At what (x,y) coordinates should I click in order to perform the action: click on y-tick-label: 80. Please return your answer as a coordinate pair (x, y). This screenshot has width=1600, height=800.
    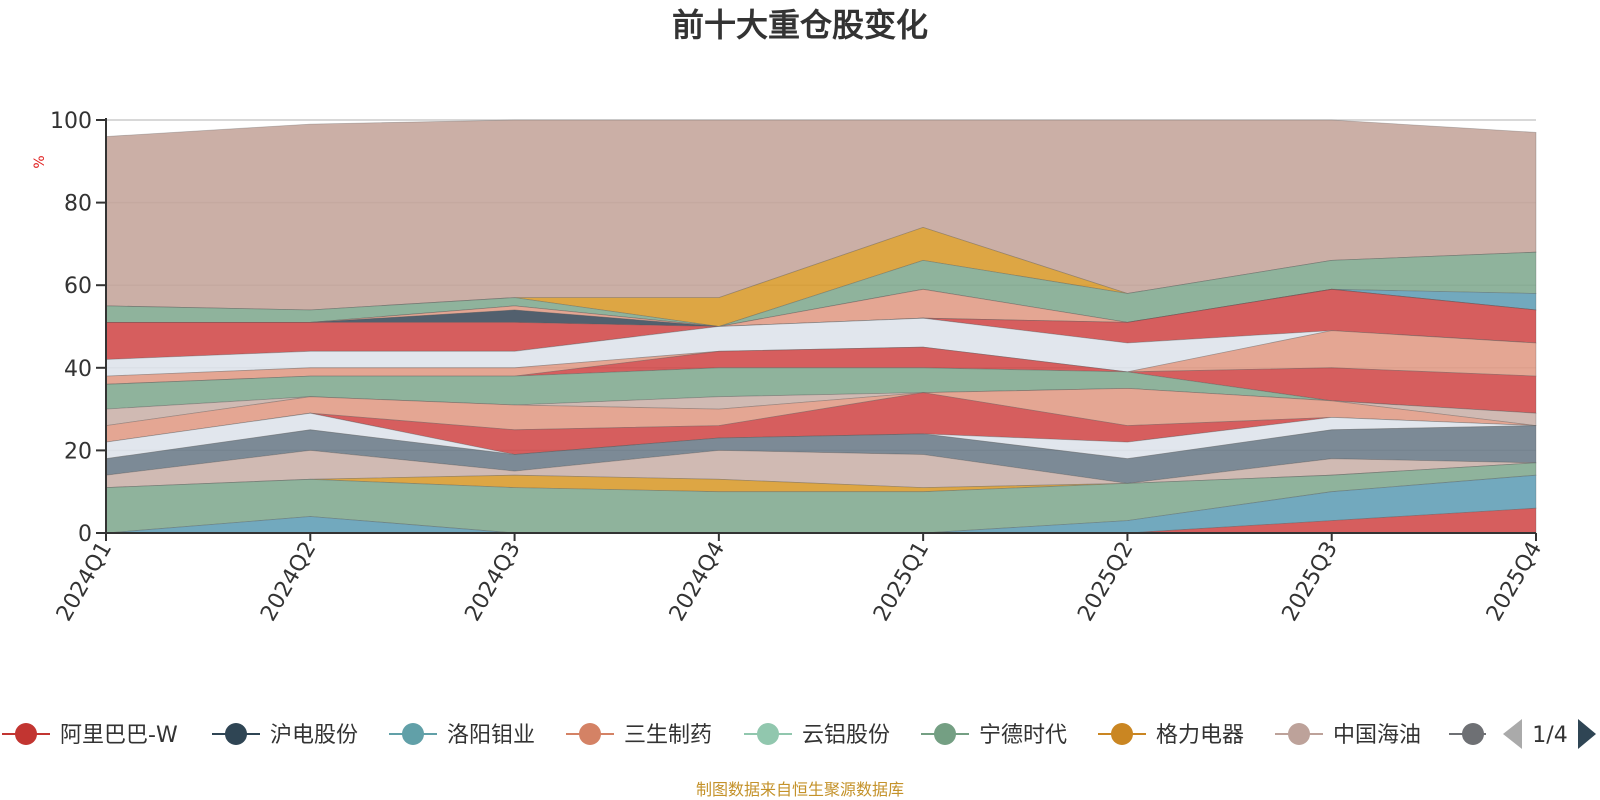
    Looking at the image, I should click on (78, 204).